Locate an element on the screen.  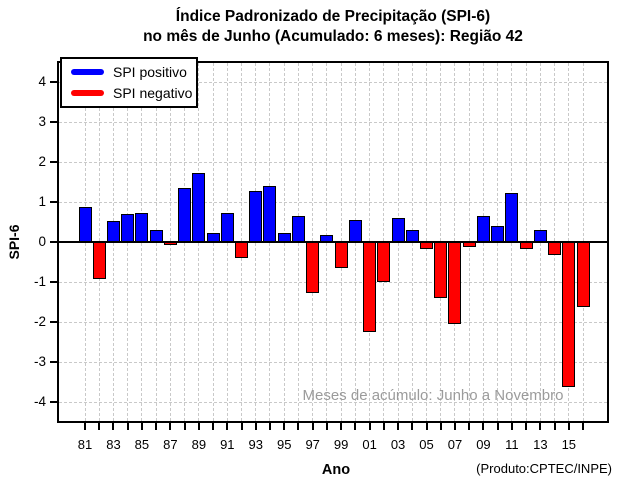
x-tick-1990 is located at coordinates (213, 426).